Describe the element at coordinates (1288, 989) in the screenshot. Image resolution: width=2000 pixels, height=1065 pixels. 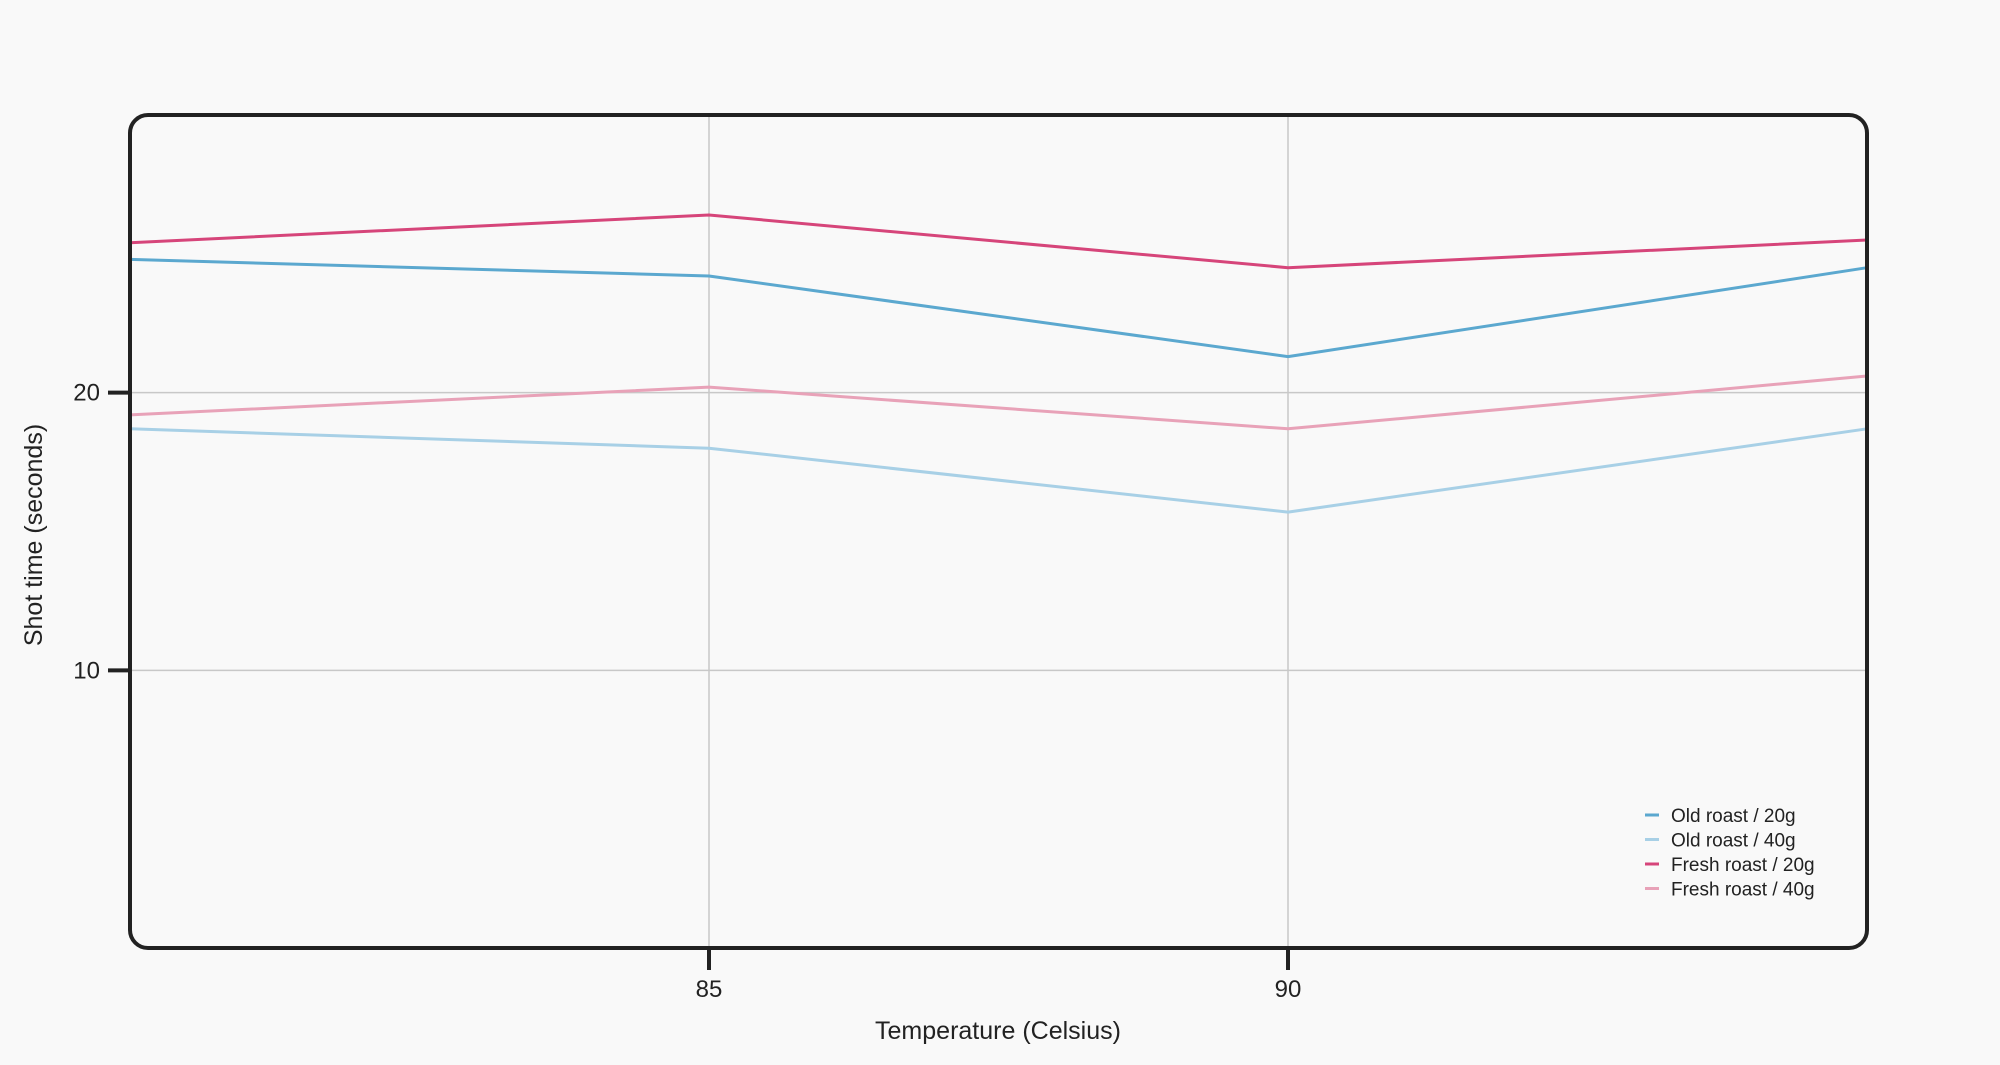
I see `x-tick-label: 90` at that location.